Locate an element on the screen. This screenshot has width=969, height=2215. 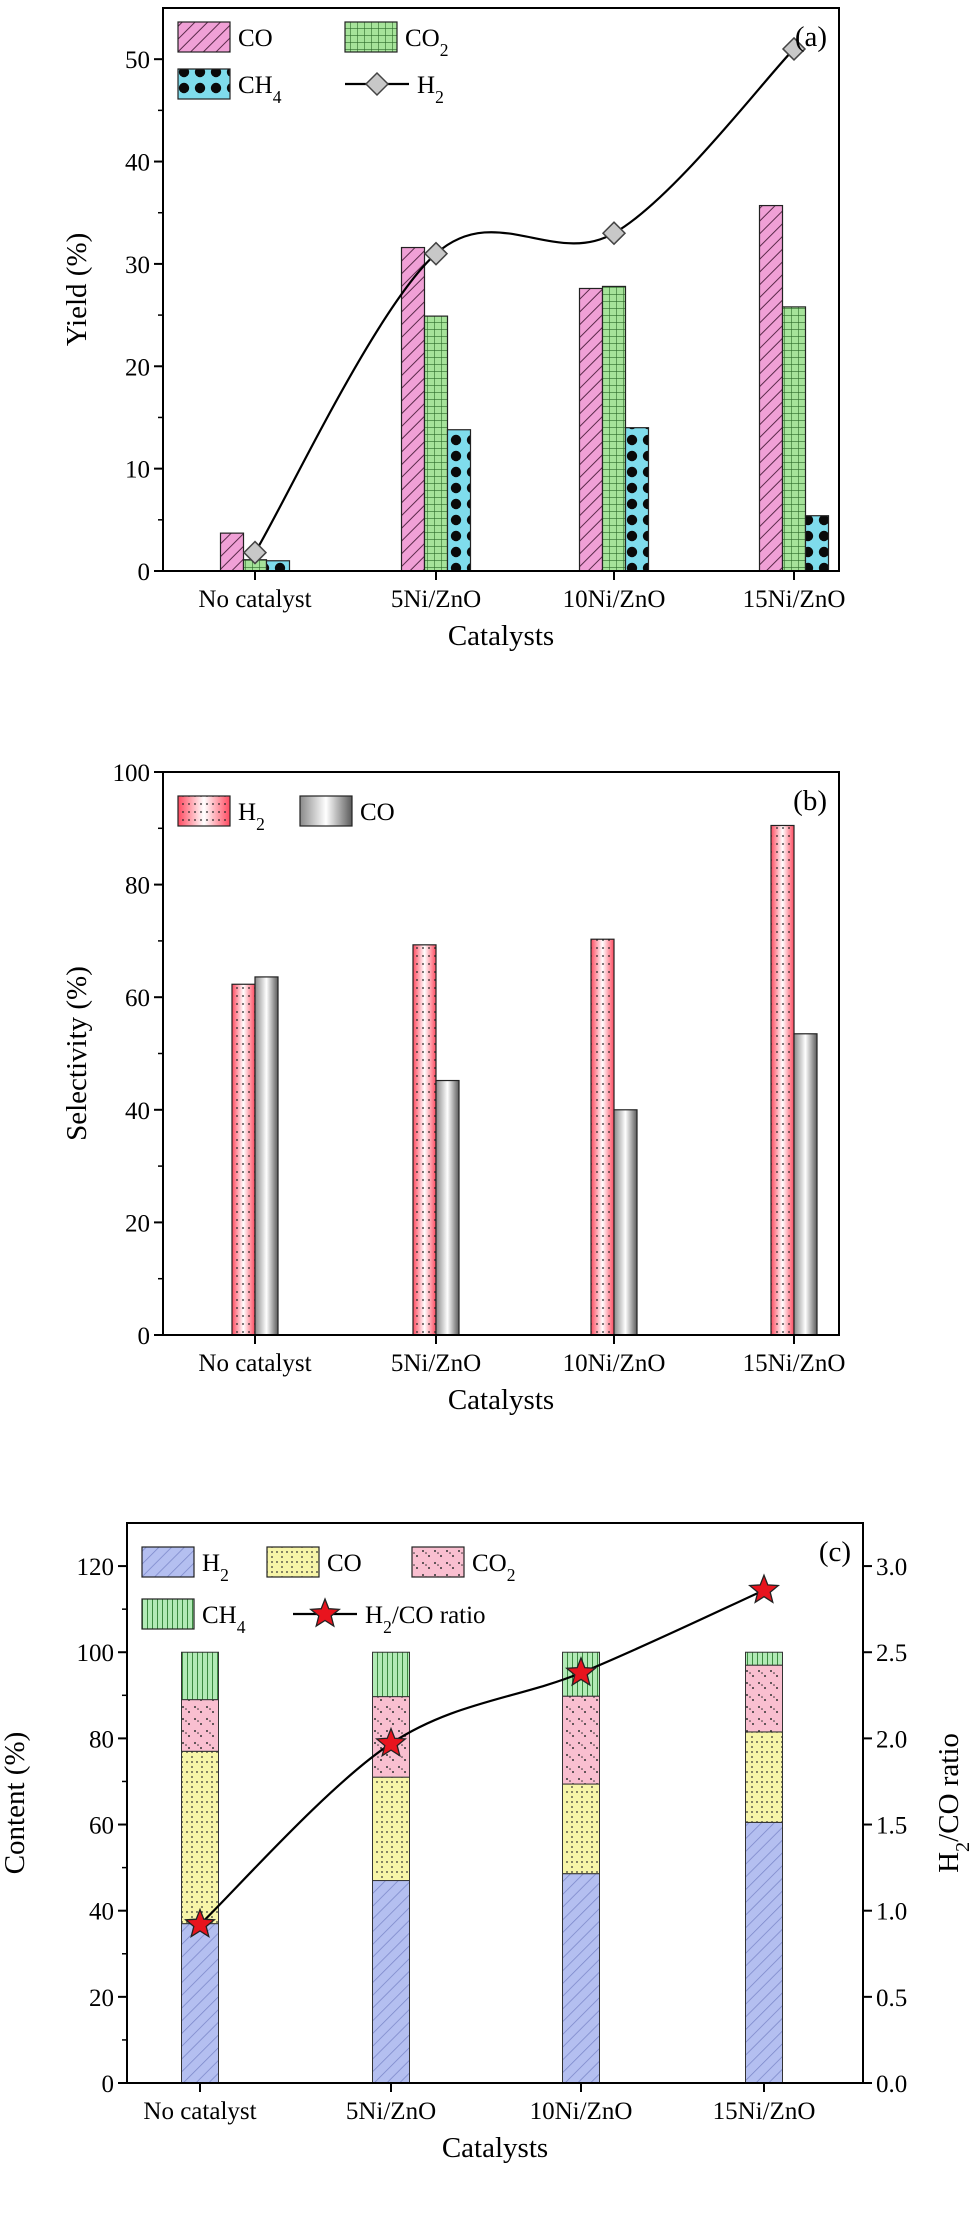
legend-label: CH4 is located at coordinates (224, 1619).